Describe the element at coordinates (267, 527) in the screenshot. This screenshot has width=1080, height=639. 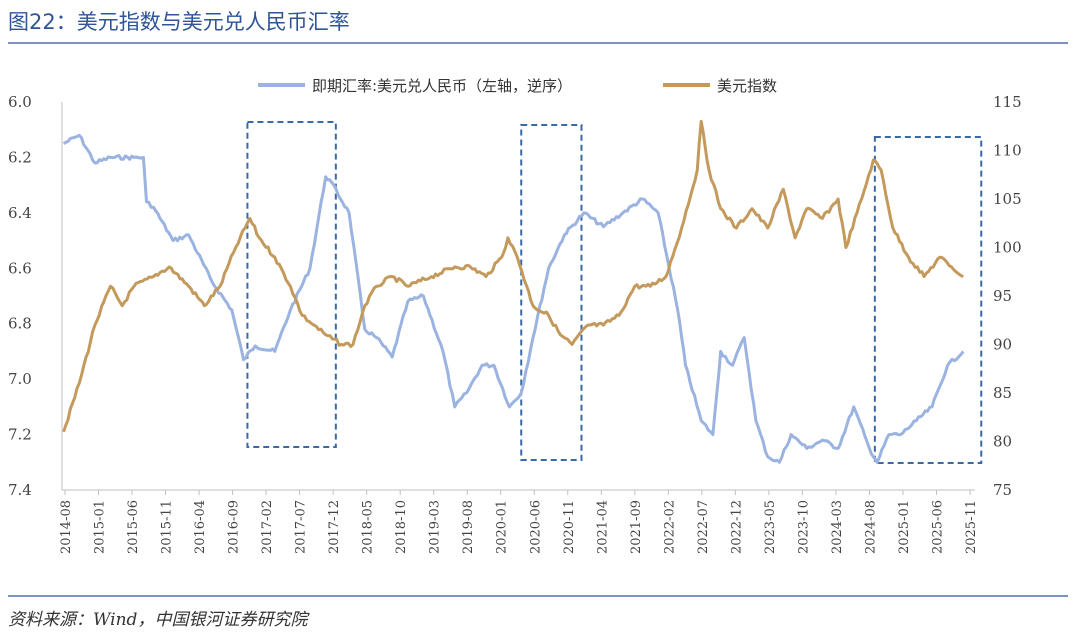
I see `x-tick-label: 2017-02` at that location.